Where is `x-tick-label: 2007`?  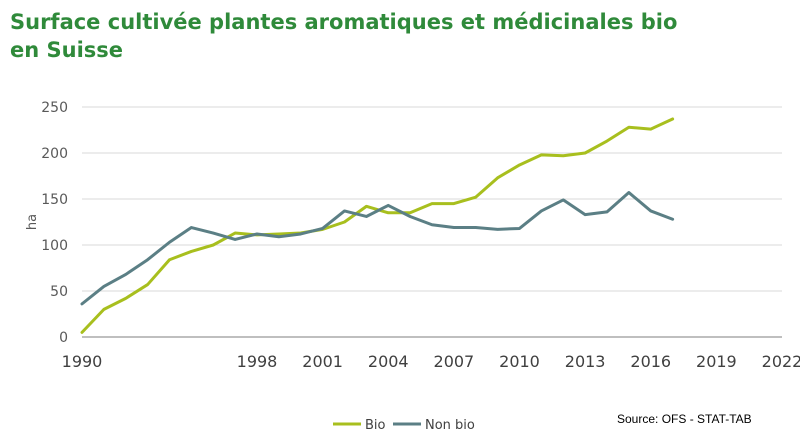 x-tick-label: 2007 is located at coordinates (454, 361).